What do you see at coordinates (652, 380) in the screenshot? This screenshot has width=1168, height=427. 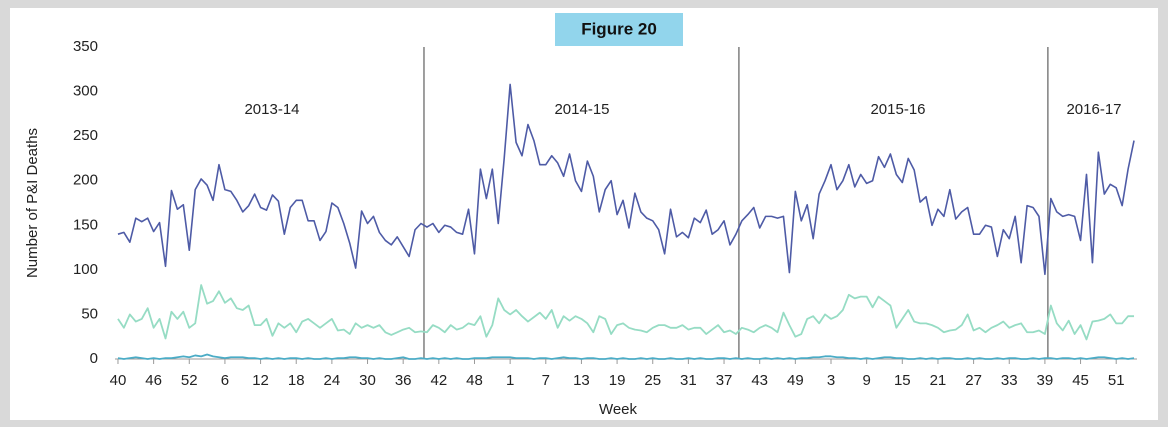 I see `x-tick-label: 25` at bounding box center [652, 380].